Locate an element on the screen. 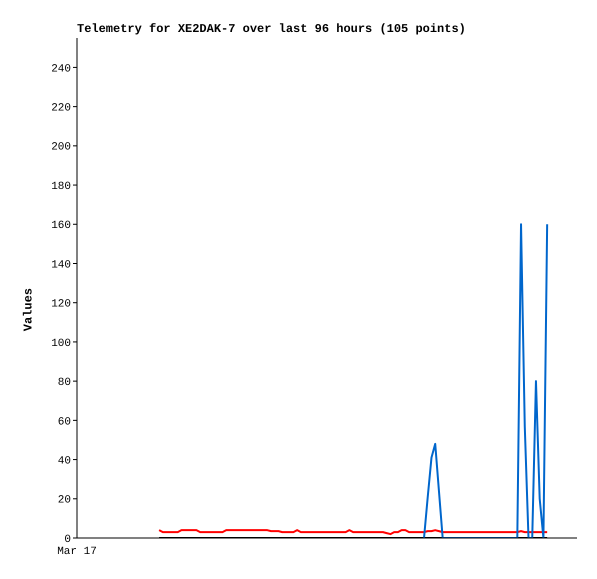  y-tick-label: 140 is located at coordinates (61, 265).